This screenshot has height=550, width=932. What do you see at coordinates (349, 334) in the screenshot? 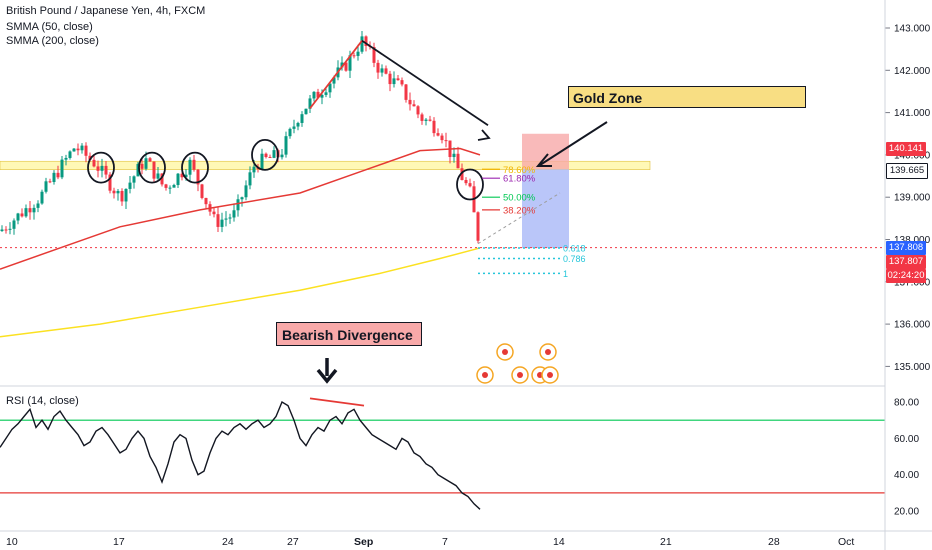
I see `bearish-divergence-label: Bearish Divergence` at bounding box center [349, 334].